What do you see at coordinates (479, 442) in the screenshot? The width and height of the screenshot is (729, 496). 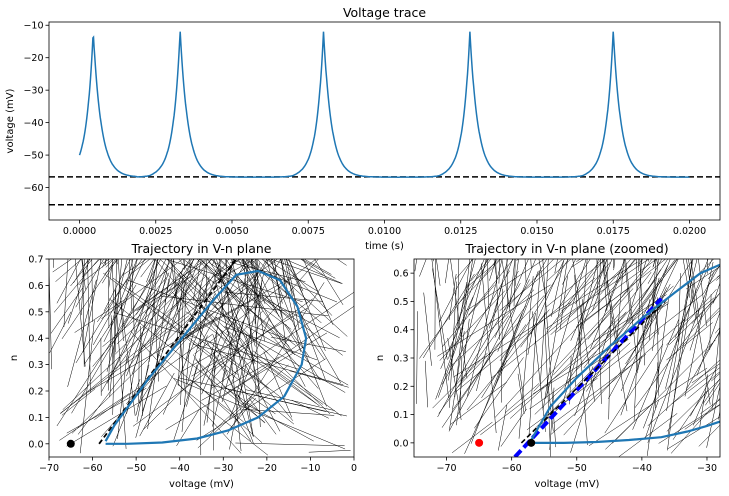 I see `fixed-point-marker` at bounding box center [479, 442].